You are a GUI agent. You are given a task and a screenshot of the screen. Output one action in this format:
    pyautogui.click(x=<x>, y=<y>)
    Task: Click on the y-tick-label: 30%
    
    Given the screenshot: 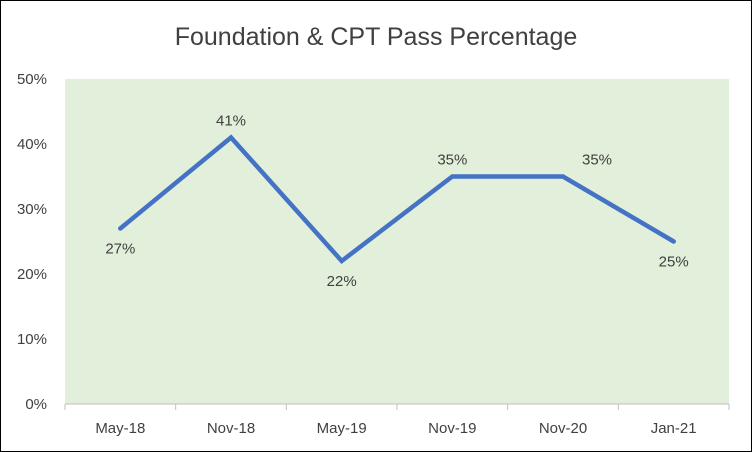 What is the action you would take?
    pyautogui.click(x=32, y=209)
    